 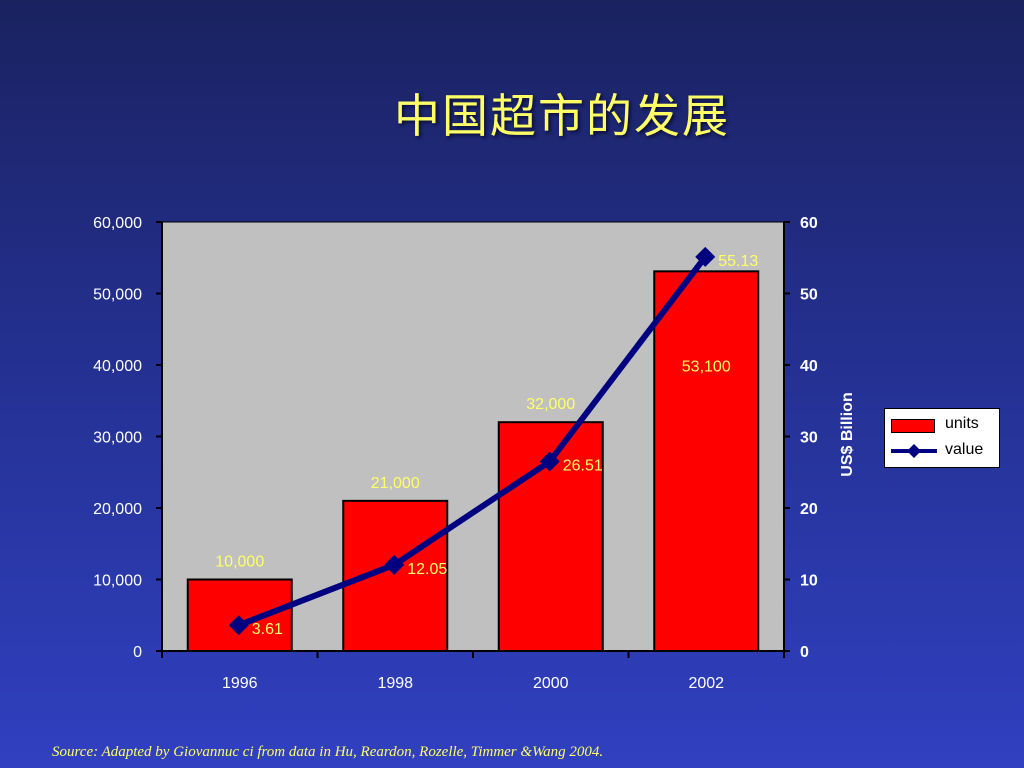 What do you see at coordinates (137, 652) in the screenshot?
I see `left-tick-label: 0` at bounding box center [137, 652].